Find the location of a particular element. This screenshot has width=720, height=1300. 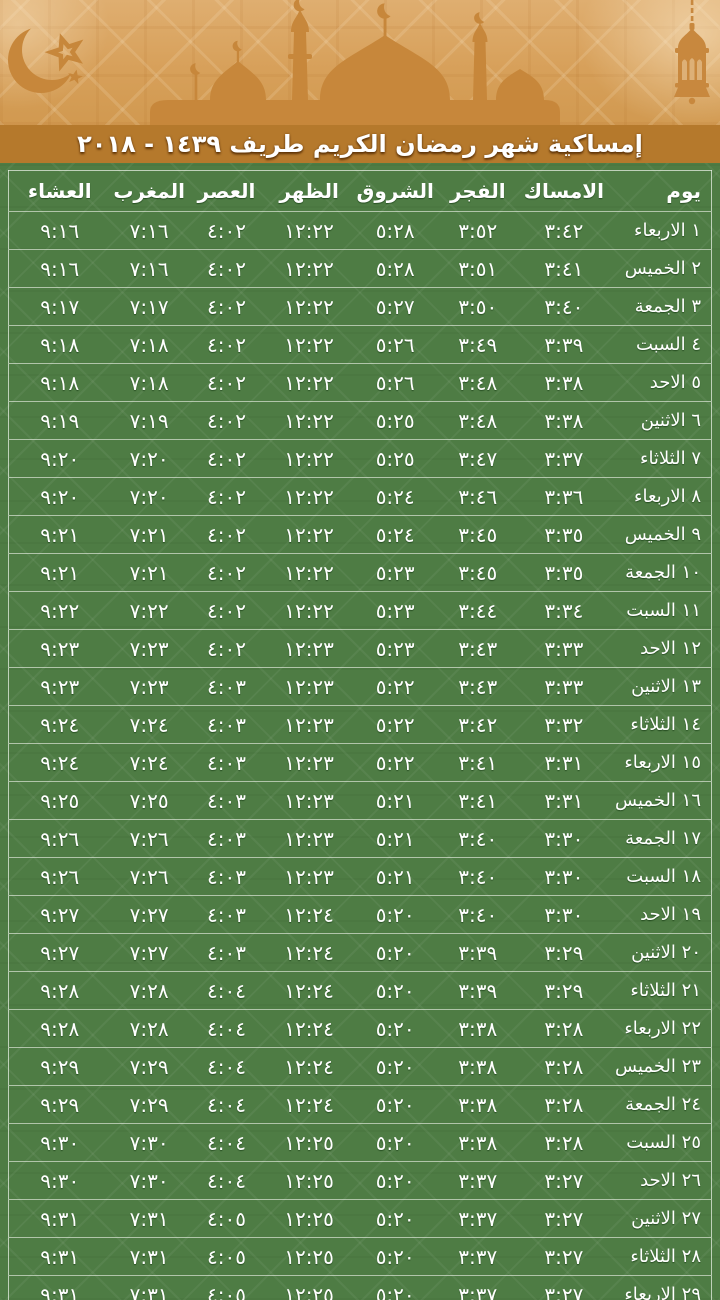

table-row: ٥ الاحد ٣:٣٨ ٣:٤٨ ٥:٢٦ ١٢:٢٢ ٤:٠٢ ٧:١٨ ٩:١٨ is located at coordinates (360, 383).